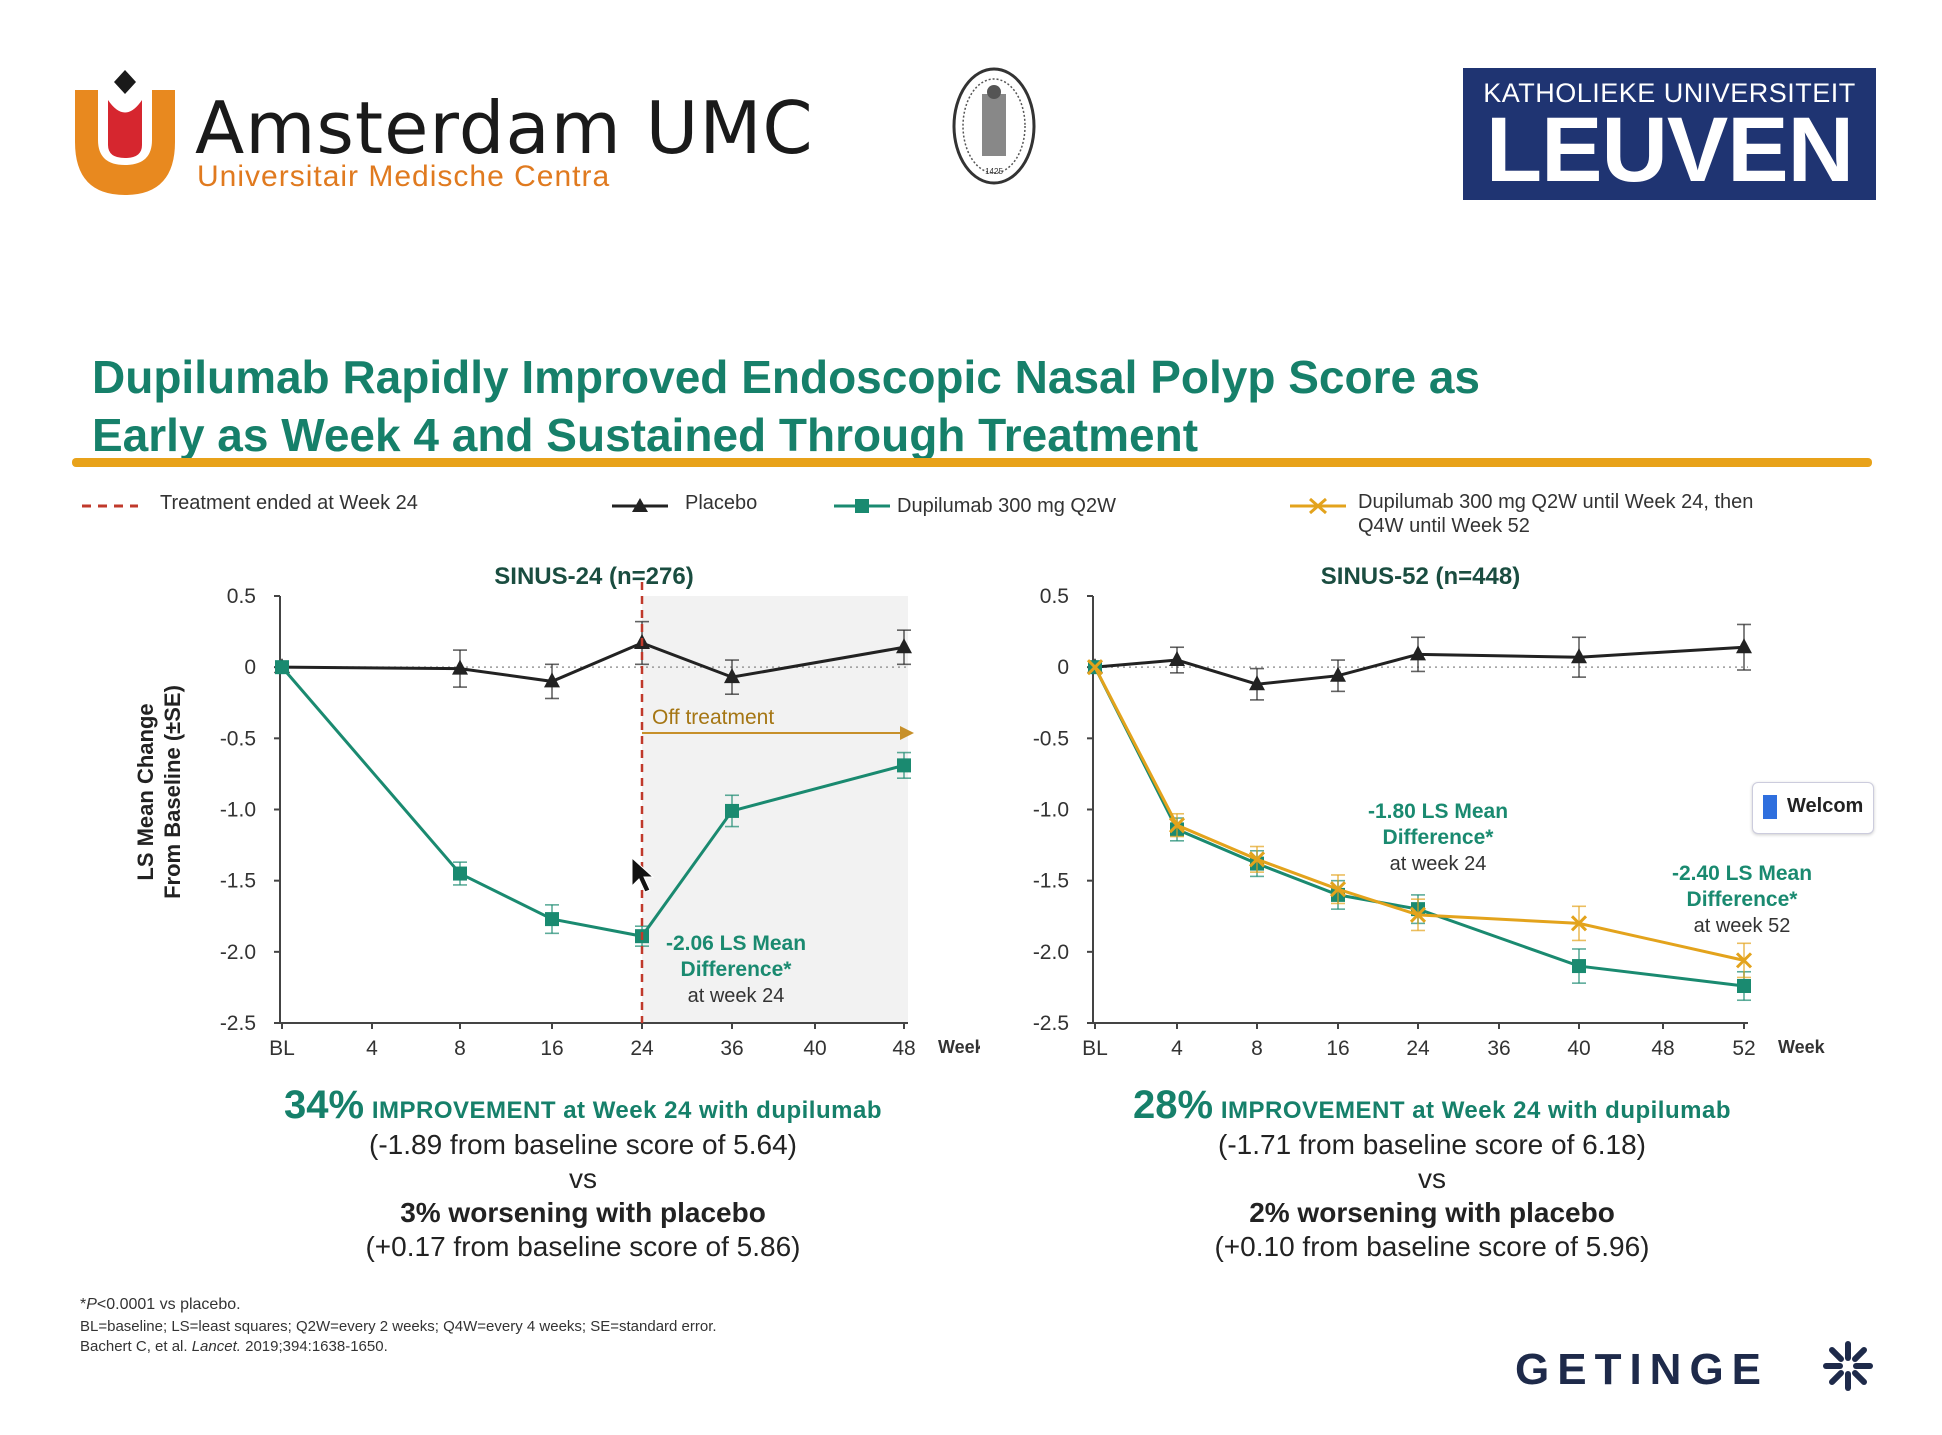 The height and width of the screenshot is (1435, 1942). I want to click on sinus52-y-tick-label: -2.0, so click(1051, 952).